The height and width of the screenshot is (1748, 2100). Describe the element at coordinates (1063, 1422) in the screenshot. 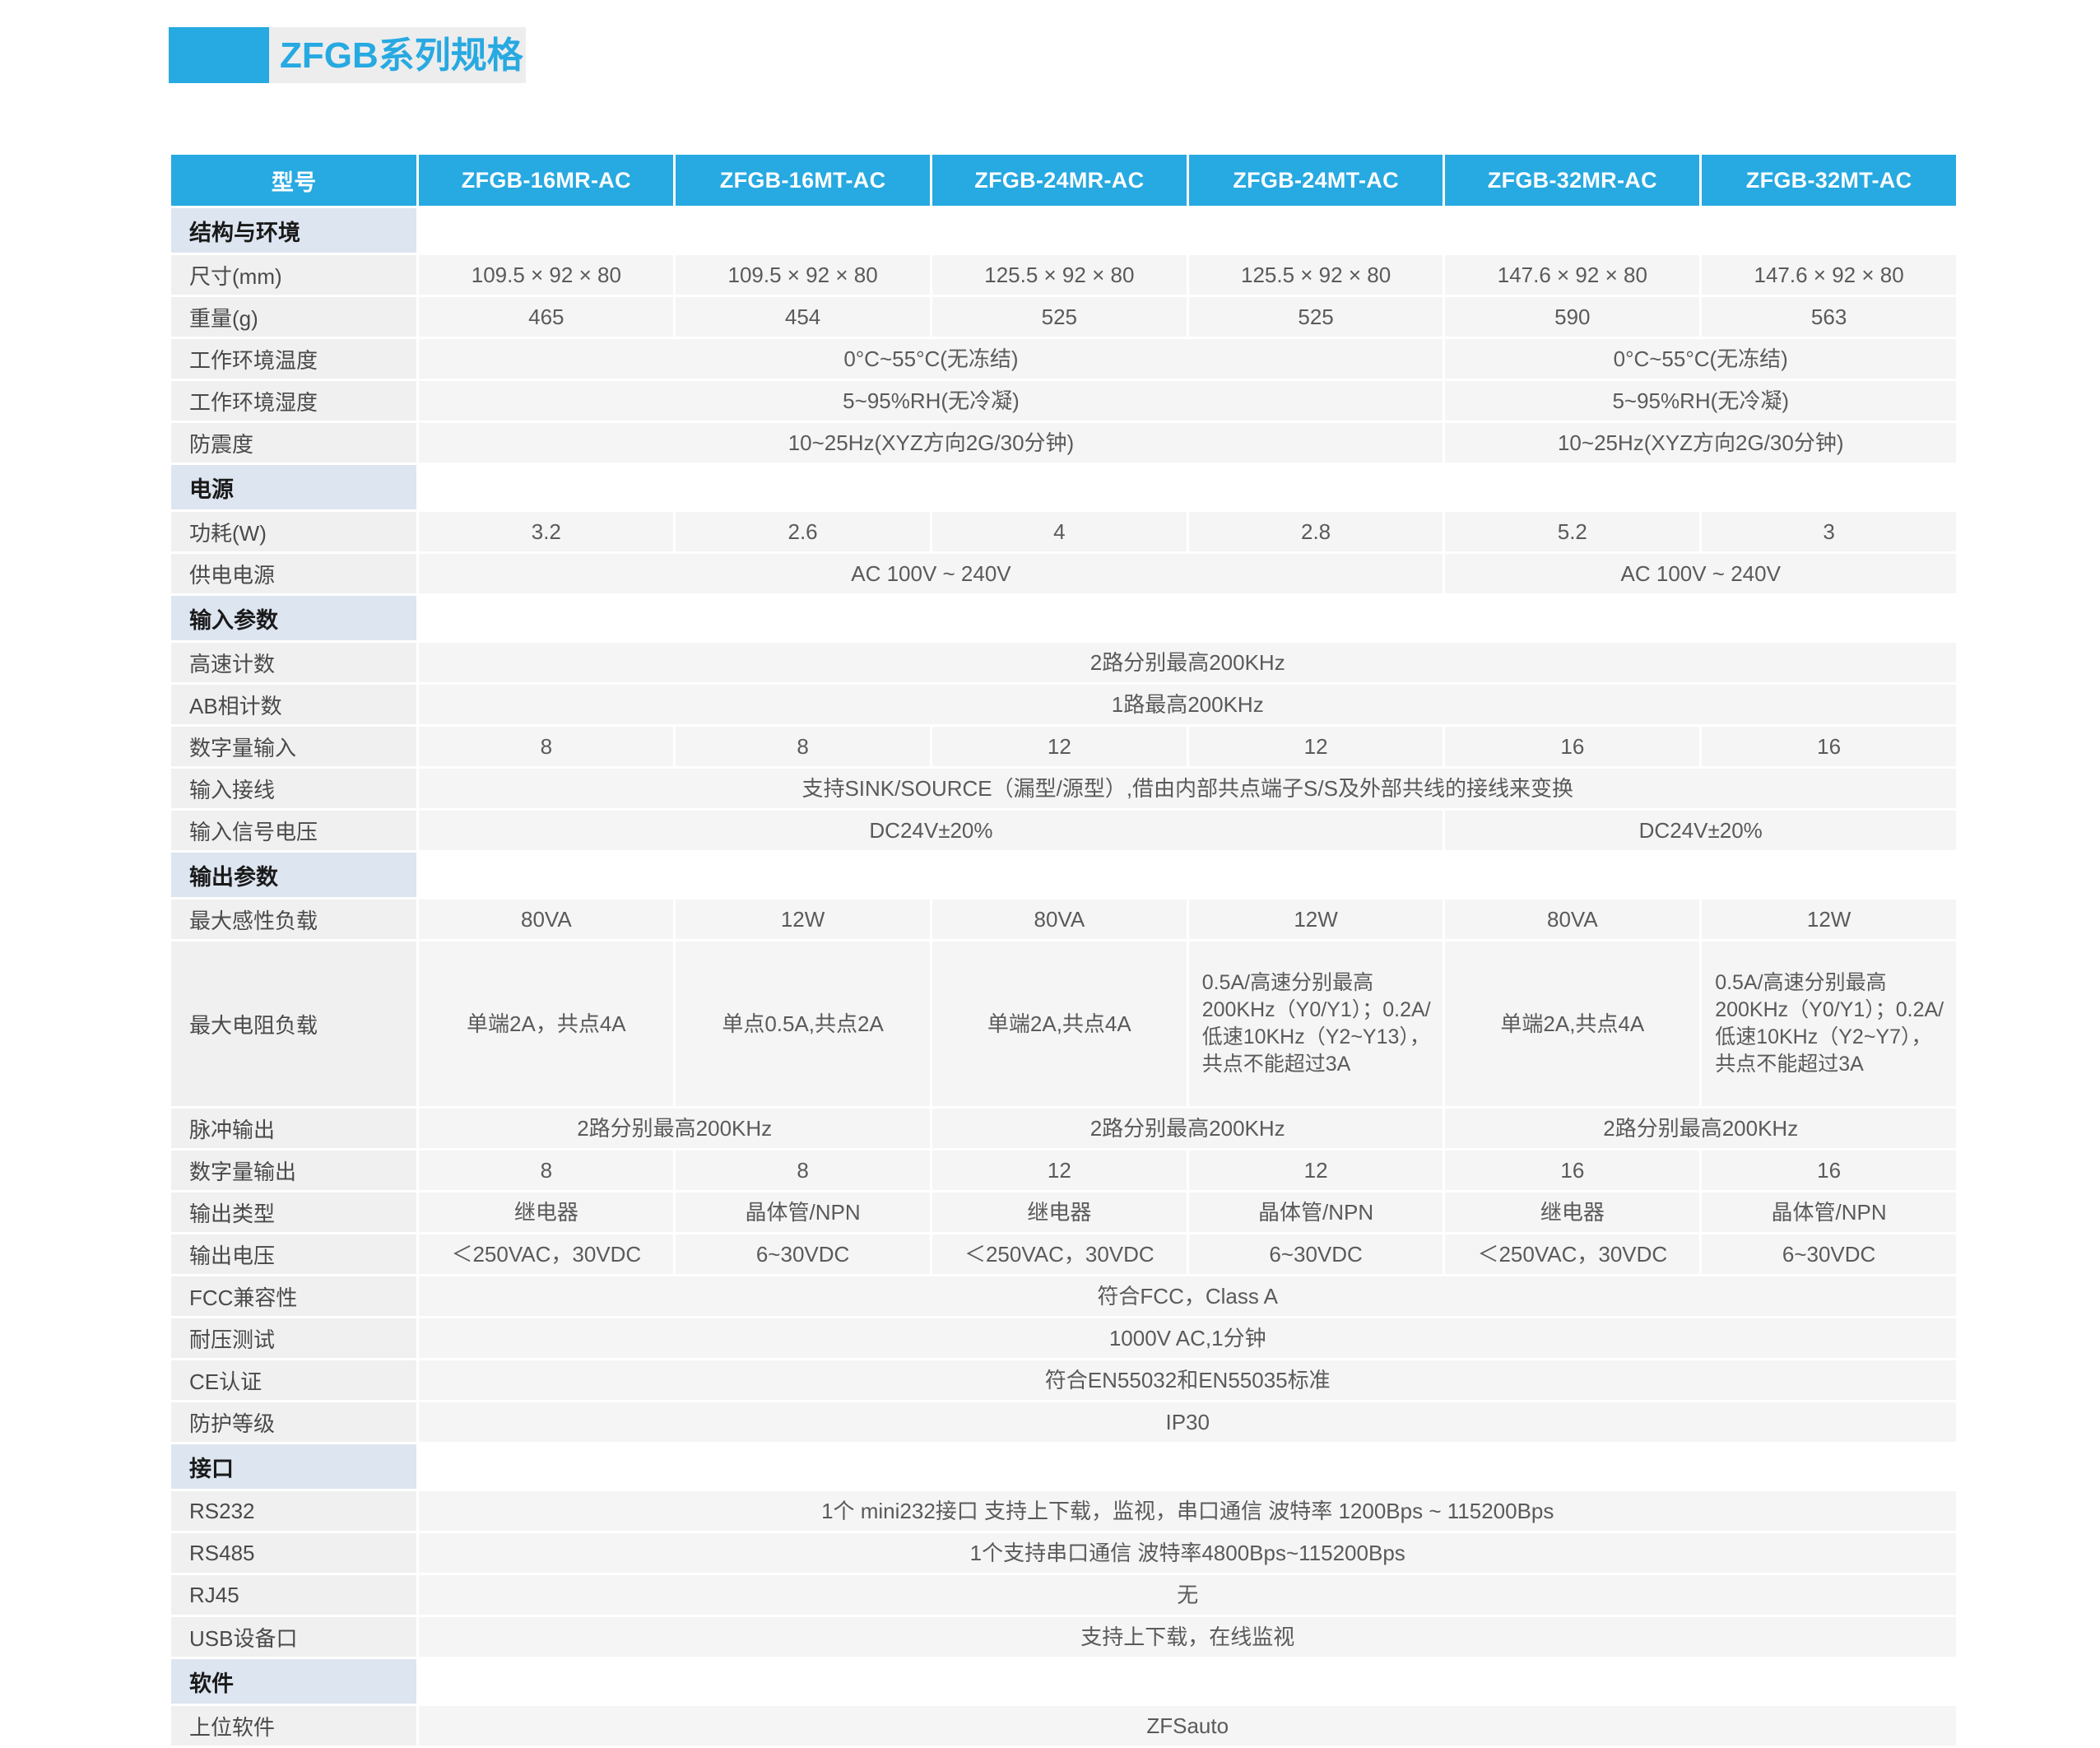

I see `table-row: 防护等级 IP30` at that location.